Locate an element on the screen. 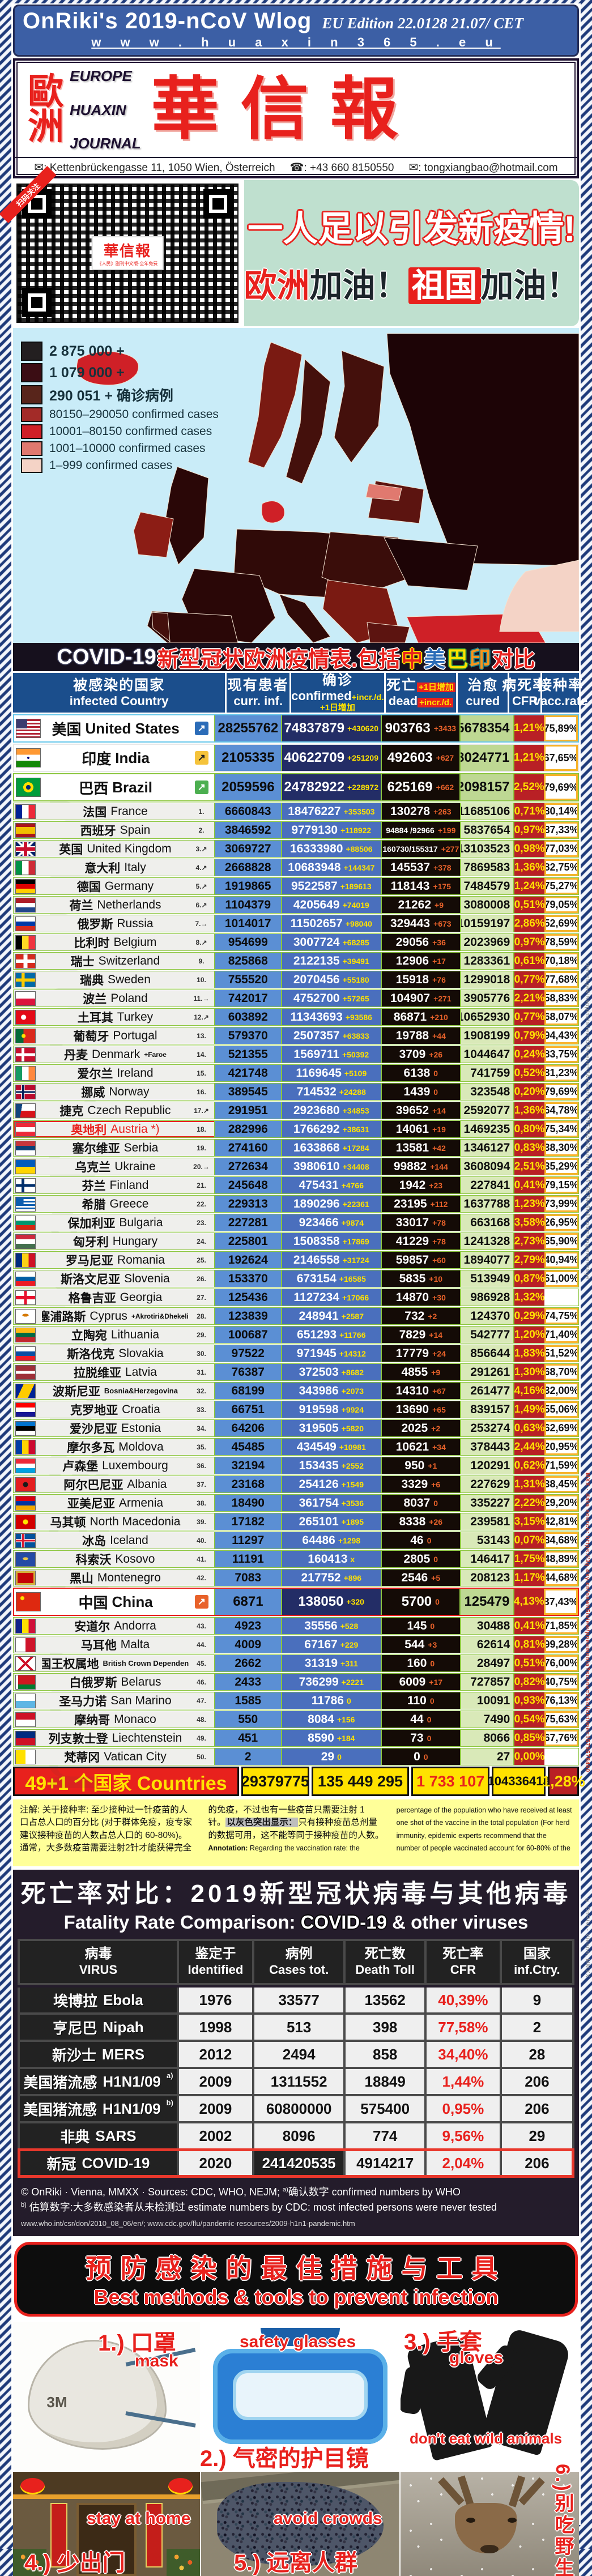 The height and width of the screenshot is (2576, 592). cured-cell: 13103523 is located at coordinates (486, 849).